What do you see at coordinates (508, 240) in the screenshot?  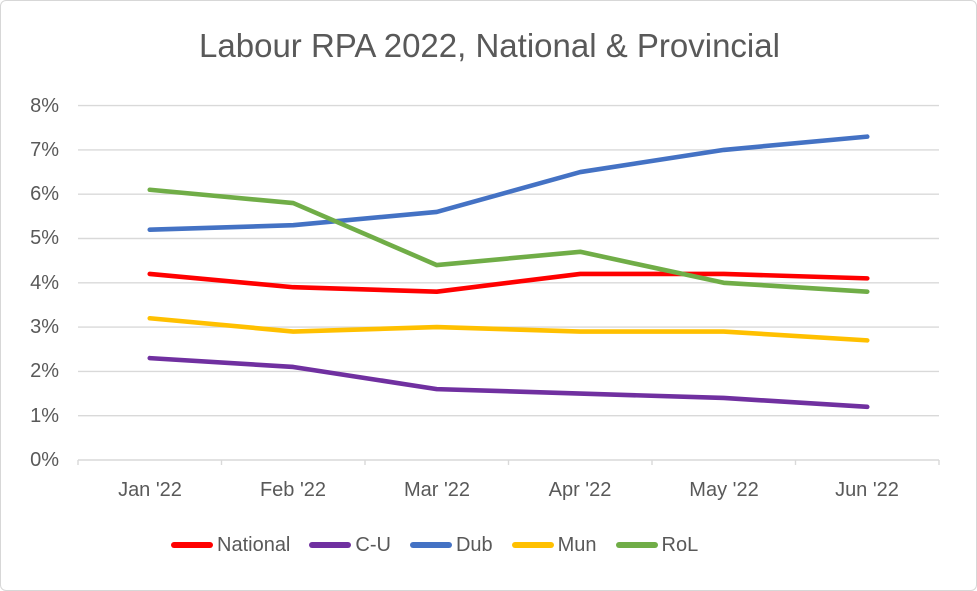 I see `series-line-rol` at bounding box center [508, 240].